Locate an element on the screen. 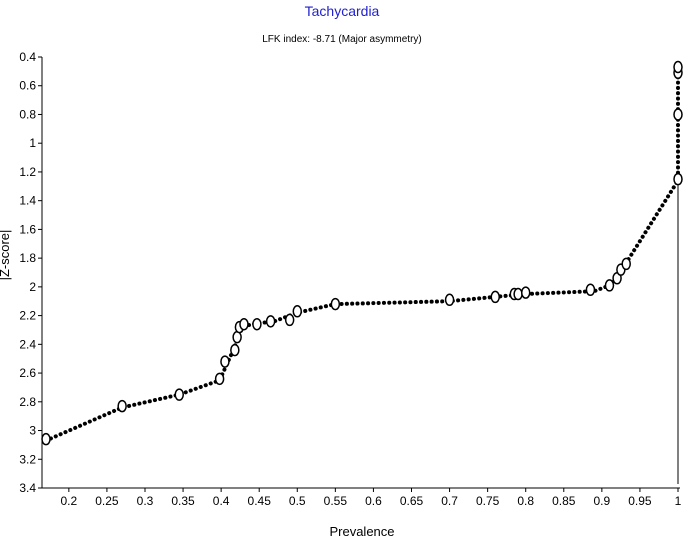 Image resolution: width=685 pixels, height=540 pixels. chart-subtitle: LFK index: -8.71 (Major asymmetry) is located at coordinates (342, 39).